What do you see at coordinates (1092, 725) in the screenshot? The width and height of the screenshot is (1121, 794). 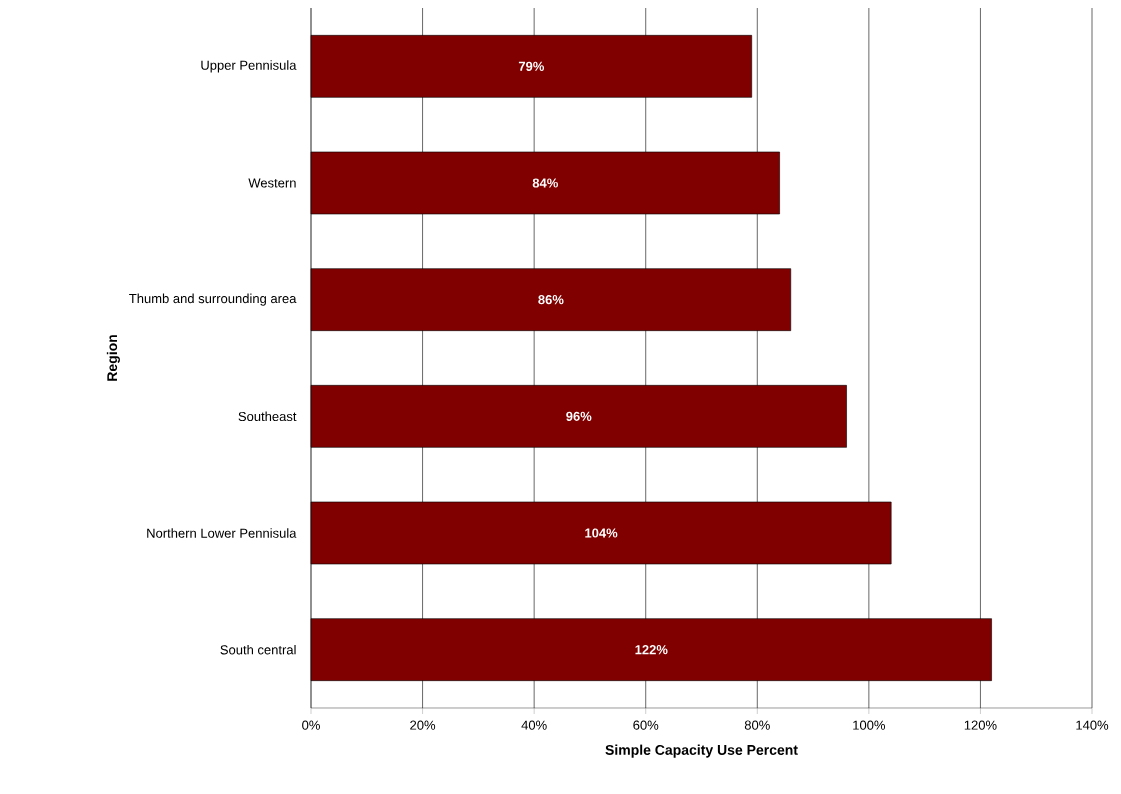 I see `x-tick-label: 140%` at bounding box center [1092, 725].